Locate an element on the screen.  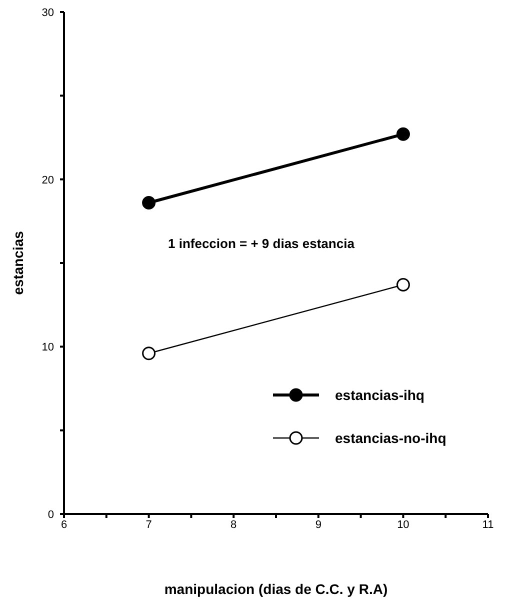
legend-label: estancias-no-ihq is located at coordinates (390, 438).